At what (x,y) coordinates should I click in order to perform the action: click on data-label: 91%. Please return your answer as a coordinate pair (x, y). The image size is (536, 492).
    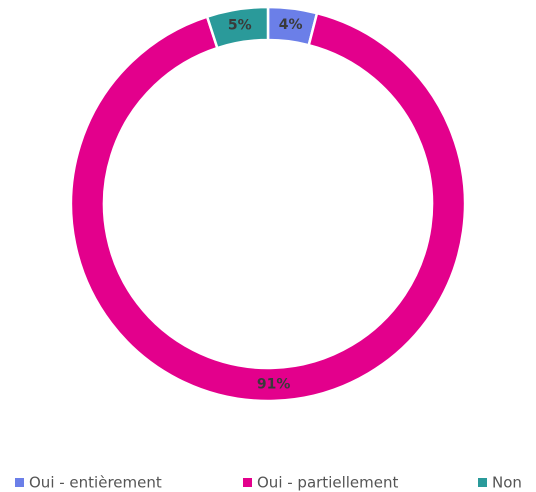
    Looking at the image, I should click on (274, 384).